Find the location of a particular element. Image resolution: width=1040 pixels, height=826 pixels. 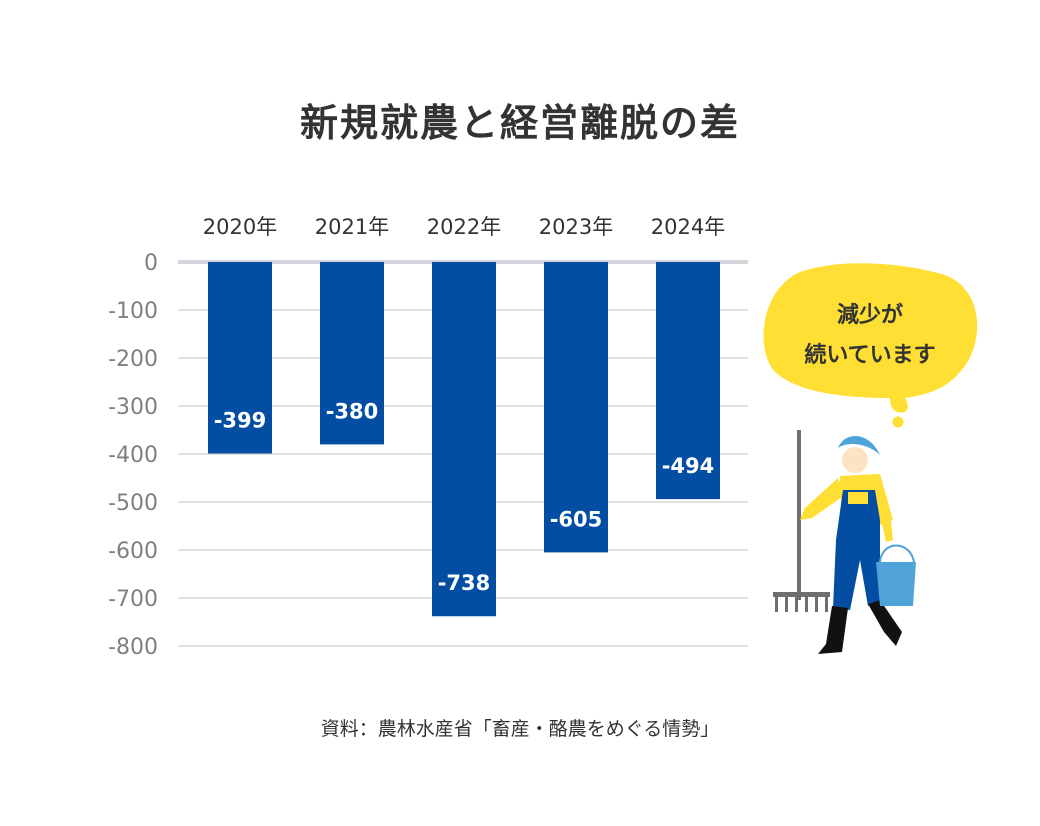

data-label: -494 is located at coordinates (688, 466).